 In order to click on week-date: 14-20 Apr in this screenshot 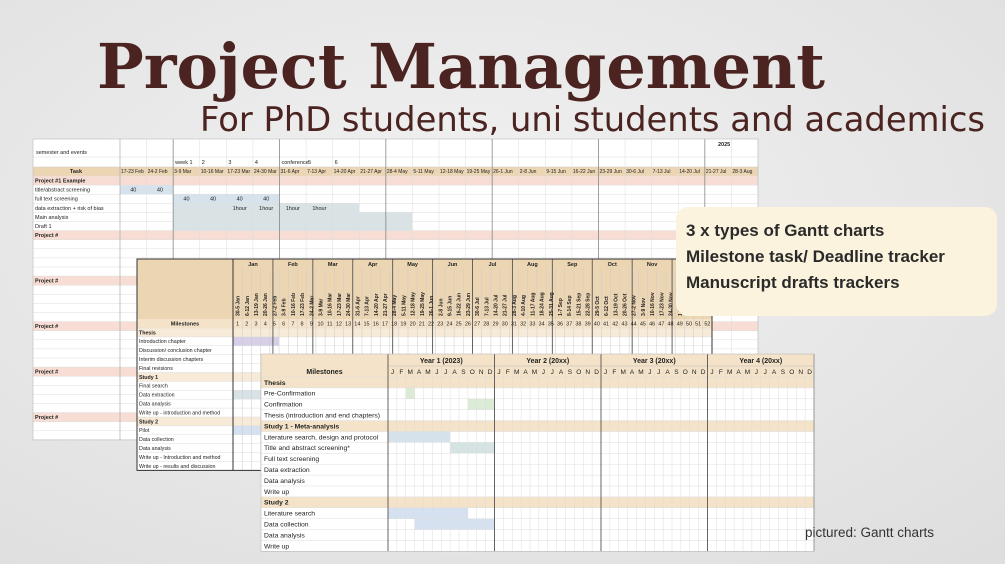, I will do `click(377, 304)`.